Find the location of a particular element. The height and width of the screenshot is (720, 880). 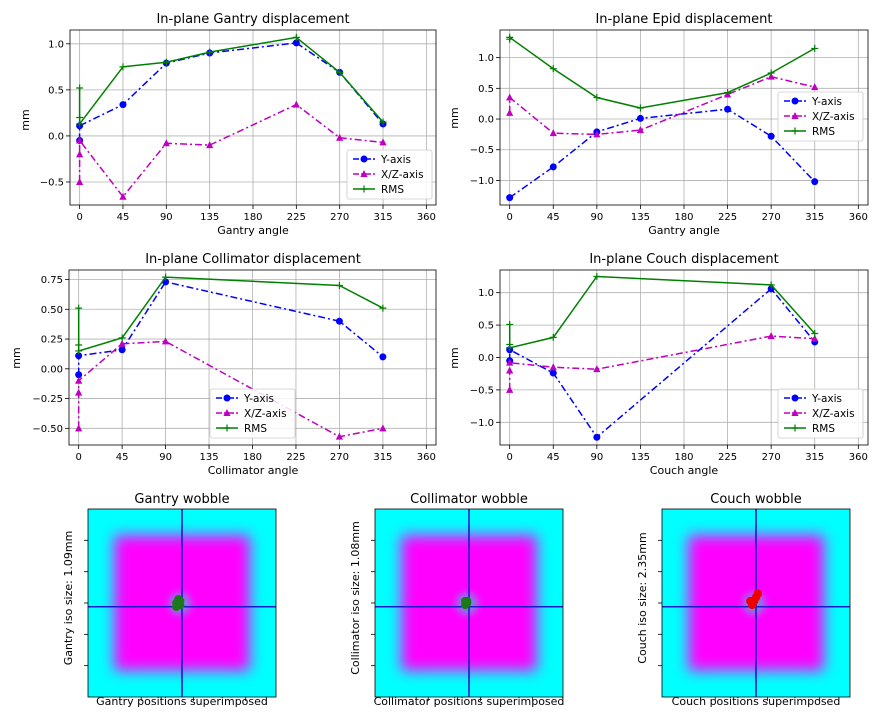

legend-entry: RMS is located at coordinates (823, 429).